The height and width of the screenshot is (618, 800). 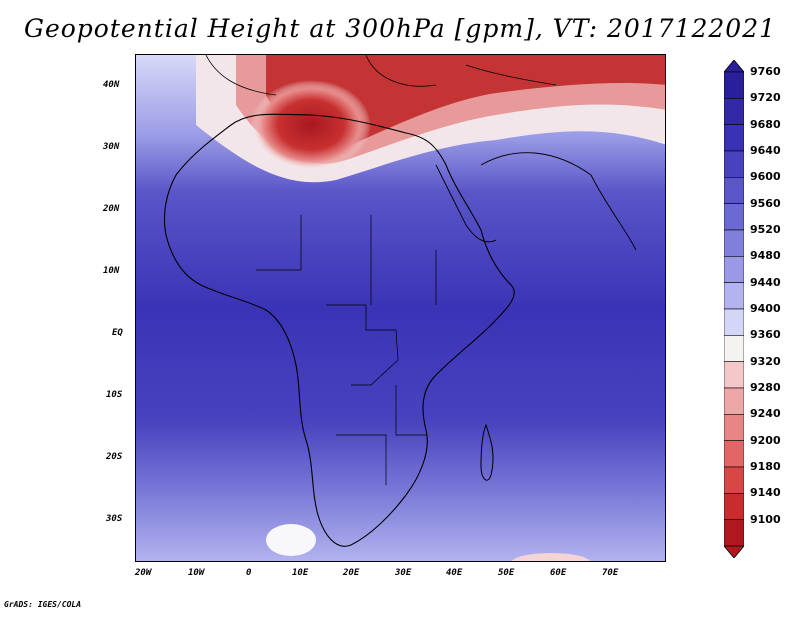 What do you see at coordinates (114, 519) in the screenshot?
I see `lat-label: 30S` at bounding box center [114, 519].